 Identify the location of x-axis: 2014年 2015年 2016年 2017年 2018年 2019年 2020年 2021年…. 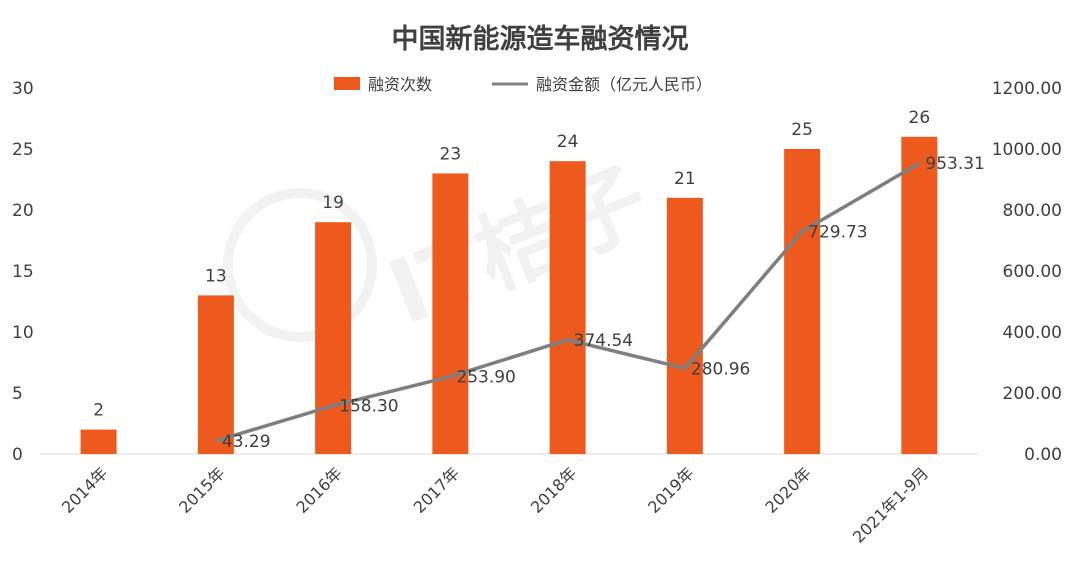
(495, 504).